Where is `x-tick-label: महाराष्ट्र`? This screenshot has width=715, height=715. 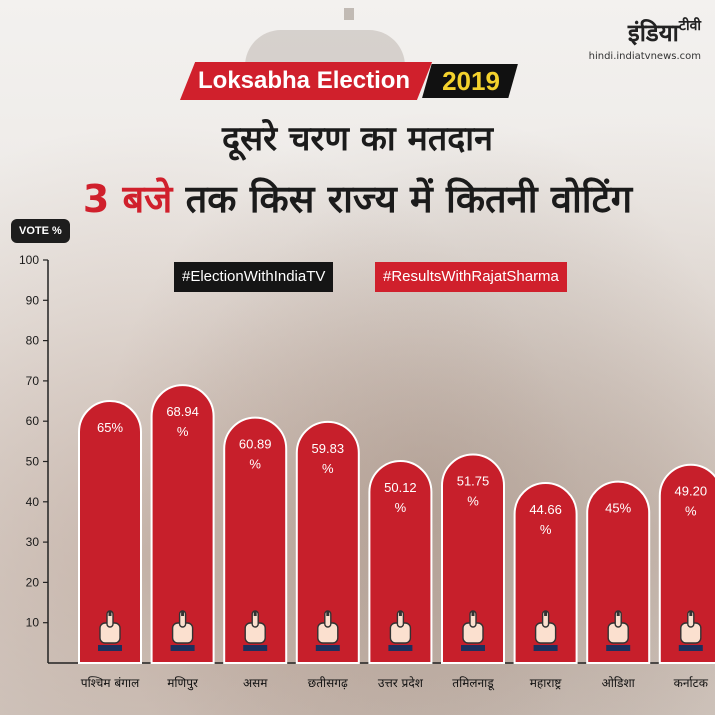
x-tick-label: महाराष्ट्र is located at coordinates (546, 683).